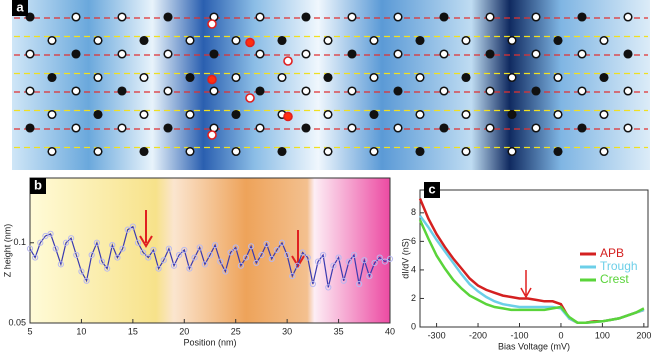  What do you see at coordinates (390, 331) in the screenshot?
I see `x-tick-label: 40` at bounding box center [390, 331].